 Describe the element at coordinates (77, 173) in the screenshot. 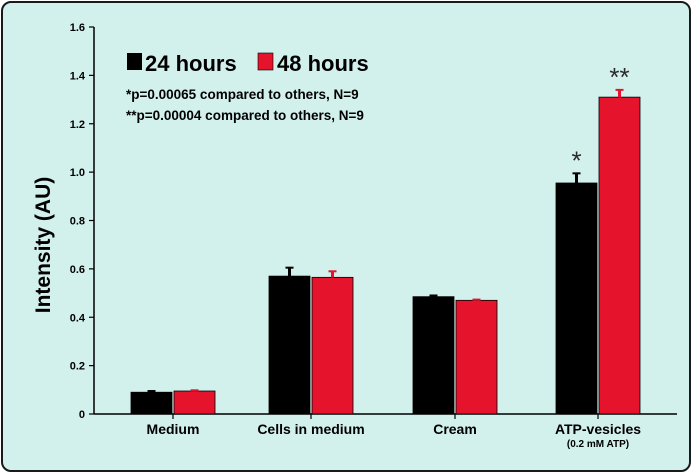

I see `y-tick-label: 1.0` at that location.